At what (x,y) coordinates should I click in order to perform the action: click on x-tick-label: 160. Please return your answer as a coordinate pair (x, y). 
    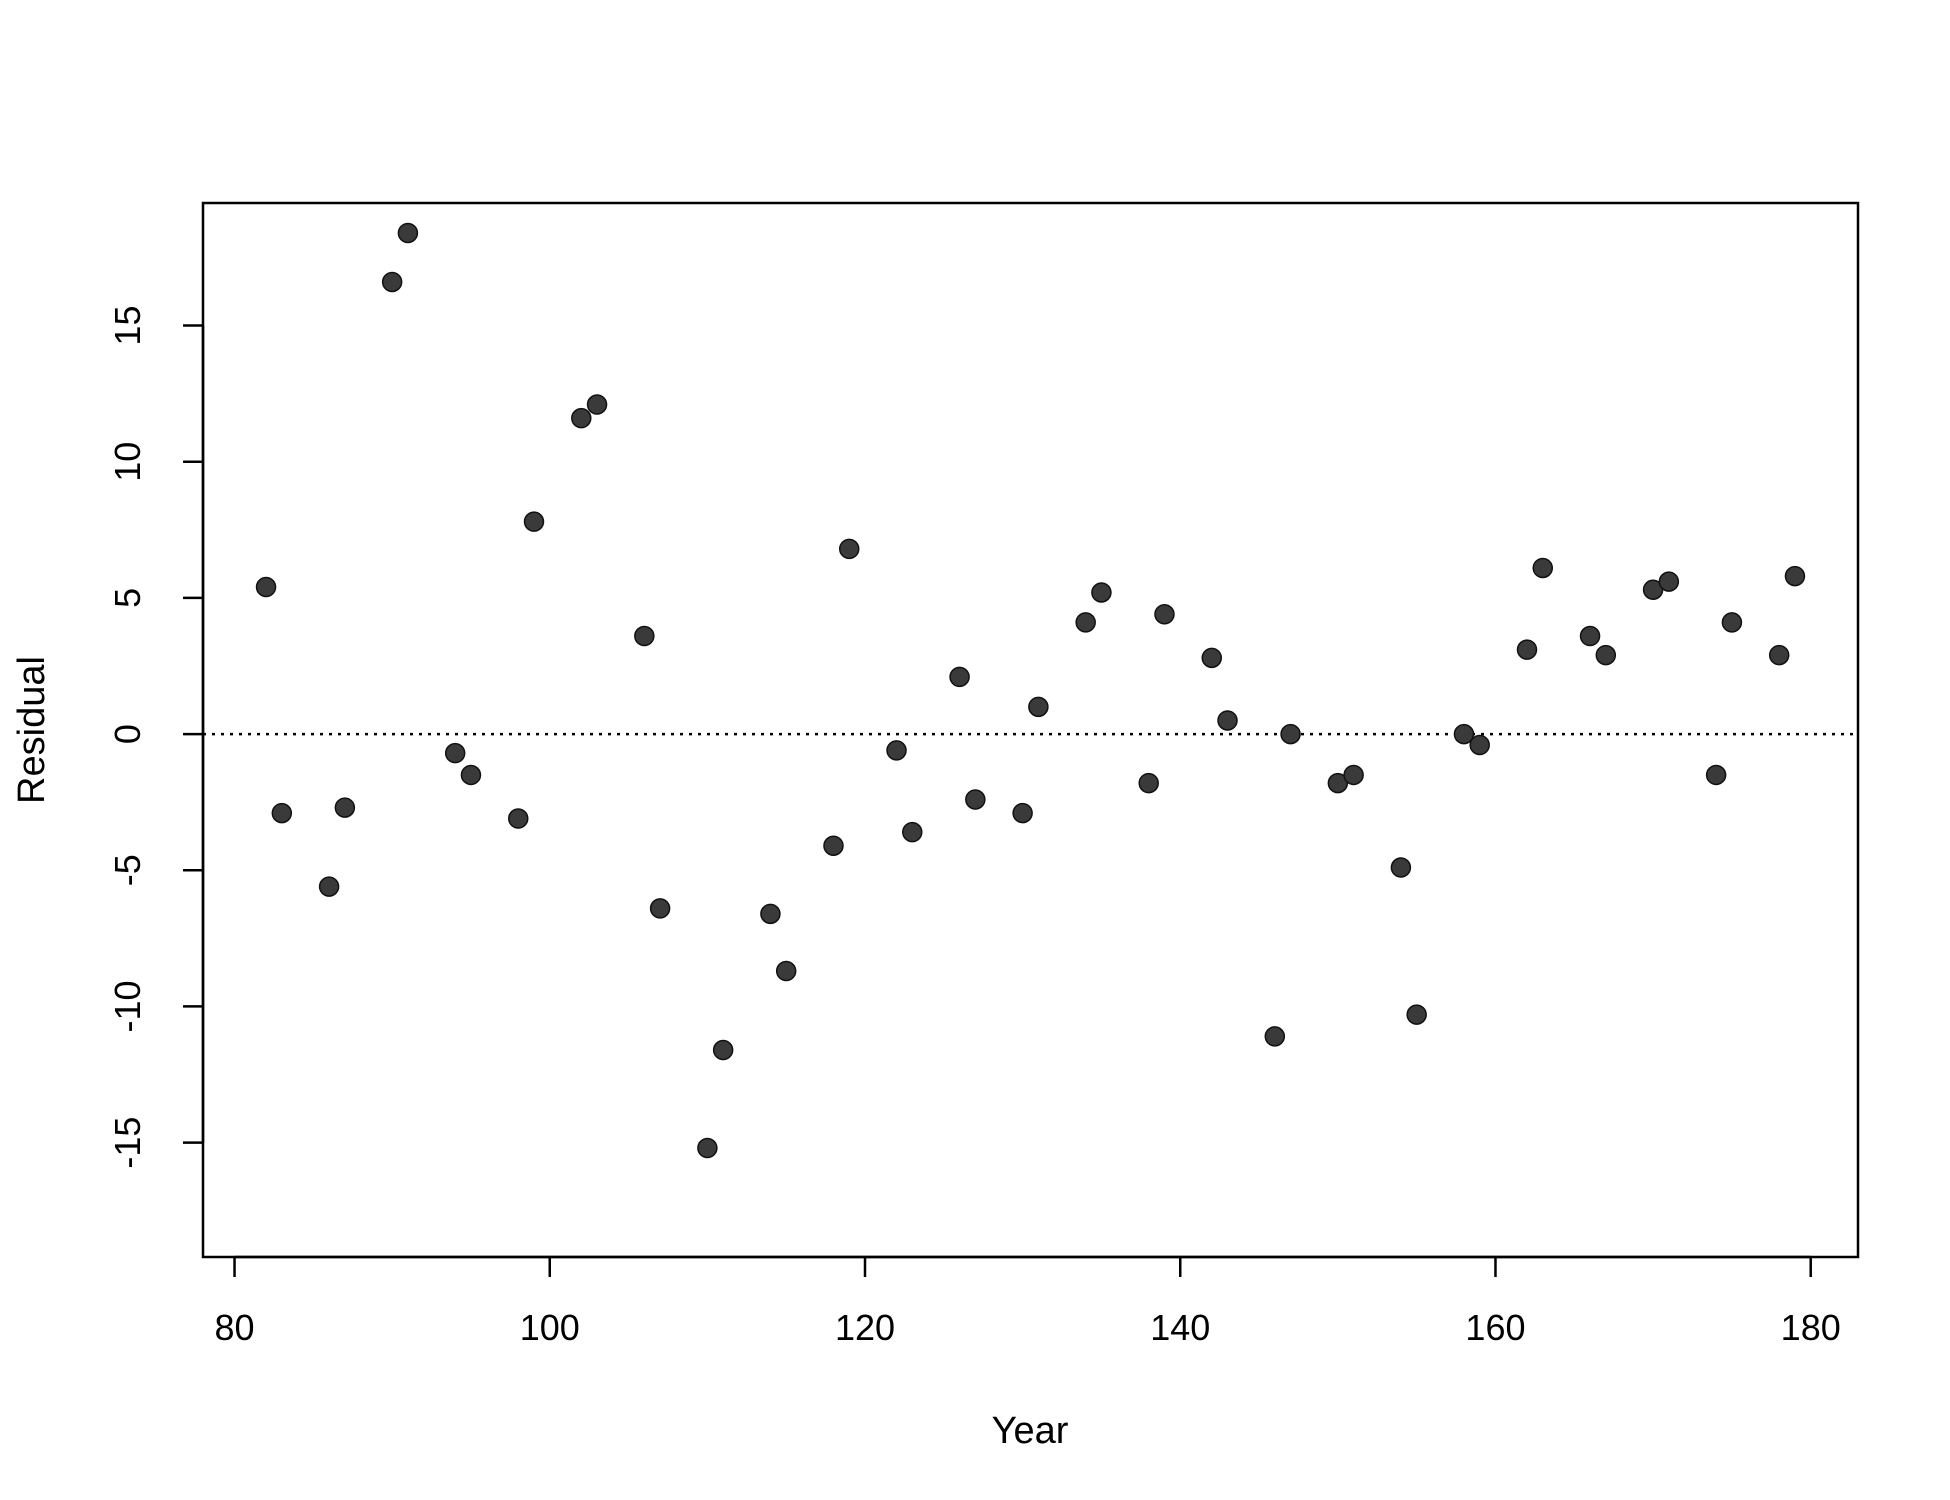
    Looking at the image, I should click on (1495, 1327).